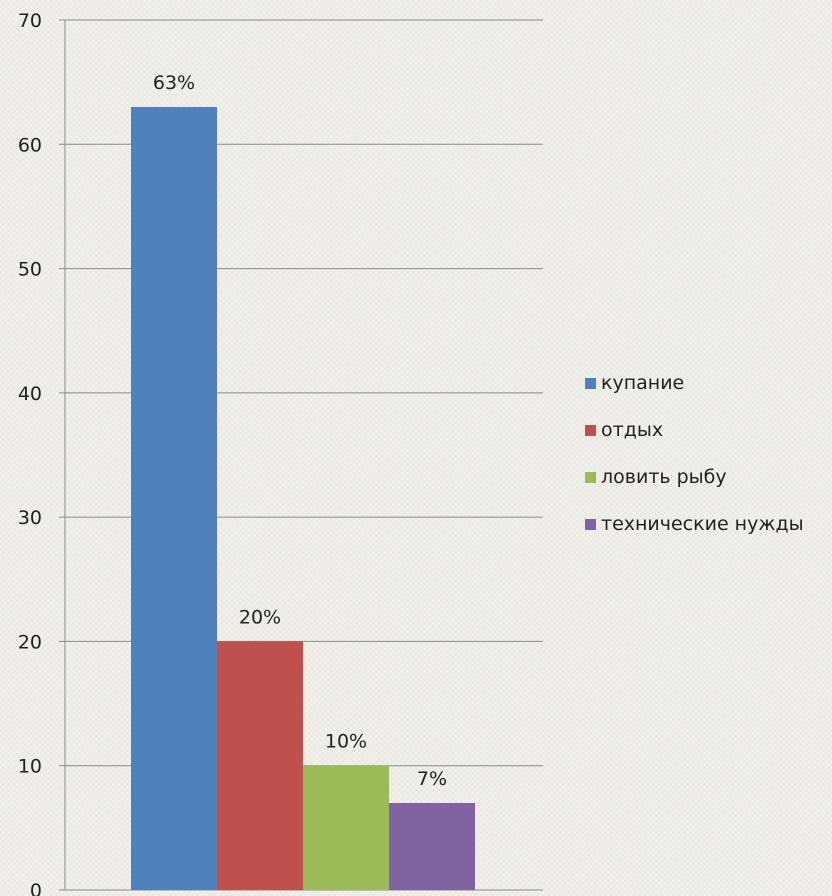 Image resolution: width=832 pixels, height=896 pixels. I want to click on data-label: 10%, so click(346, 742).